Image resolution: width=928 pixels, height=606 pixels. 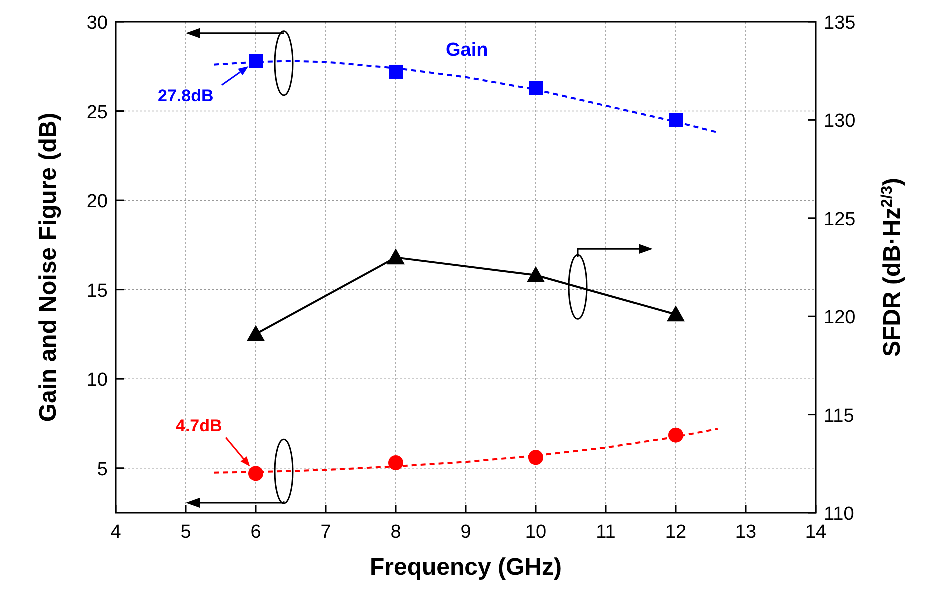 What do you see at coordinates (840, 219) in the screenshot?
I see `y2-tick-label: 125` at bounding box center [840, 219].